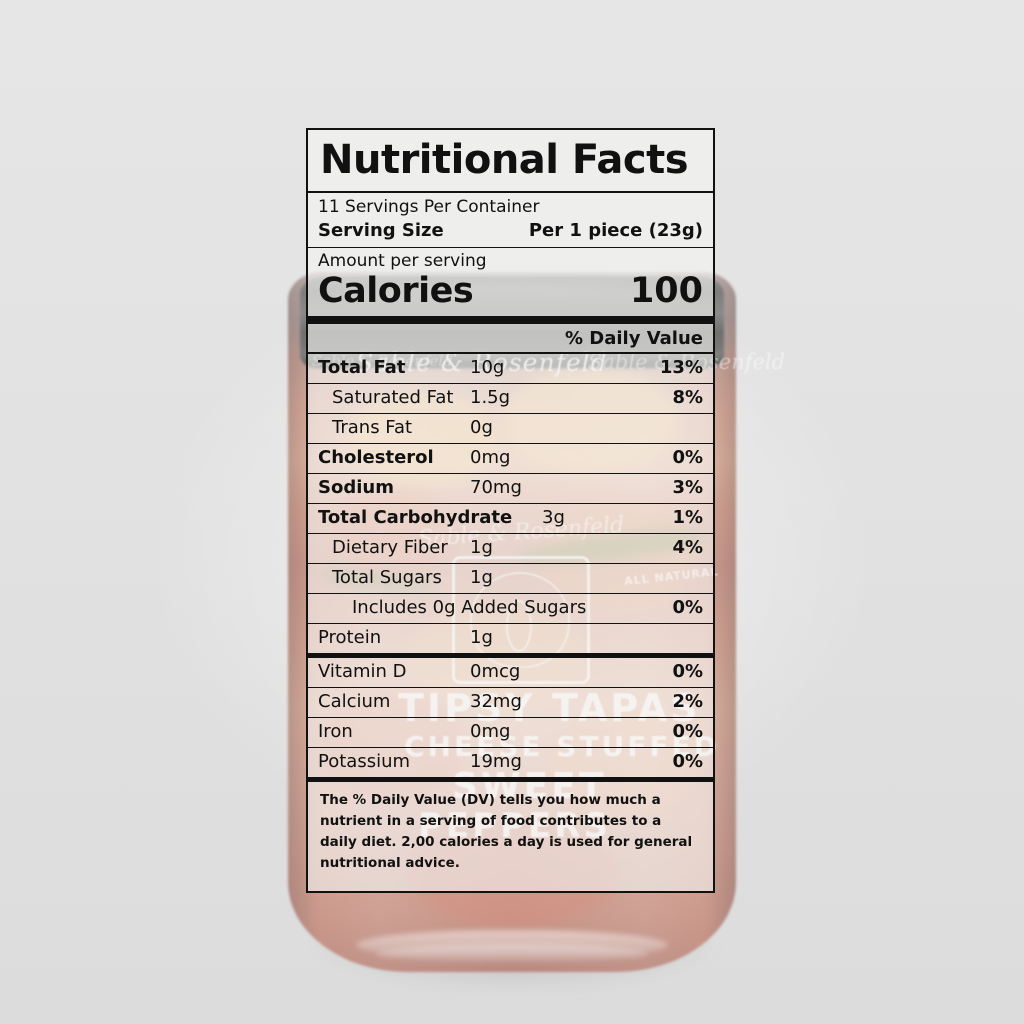 The height and width of the screenshot is (1024, 1024). I want to click on nutrient-daily-value: 4%, so click(687, 547).